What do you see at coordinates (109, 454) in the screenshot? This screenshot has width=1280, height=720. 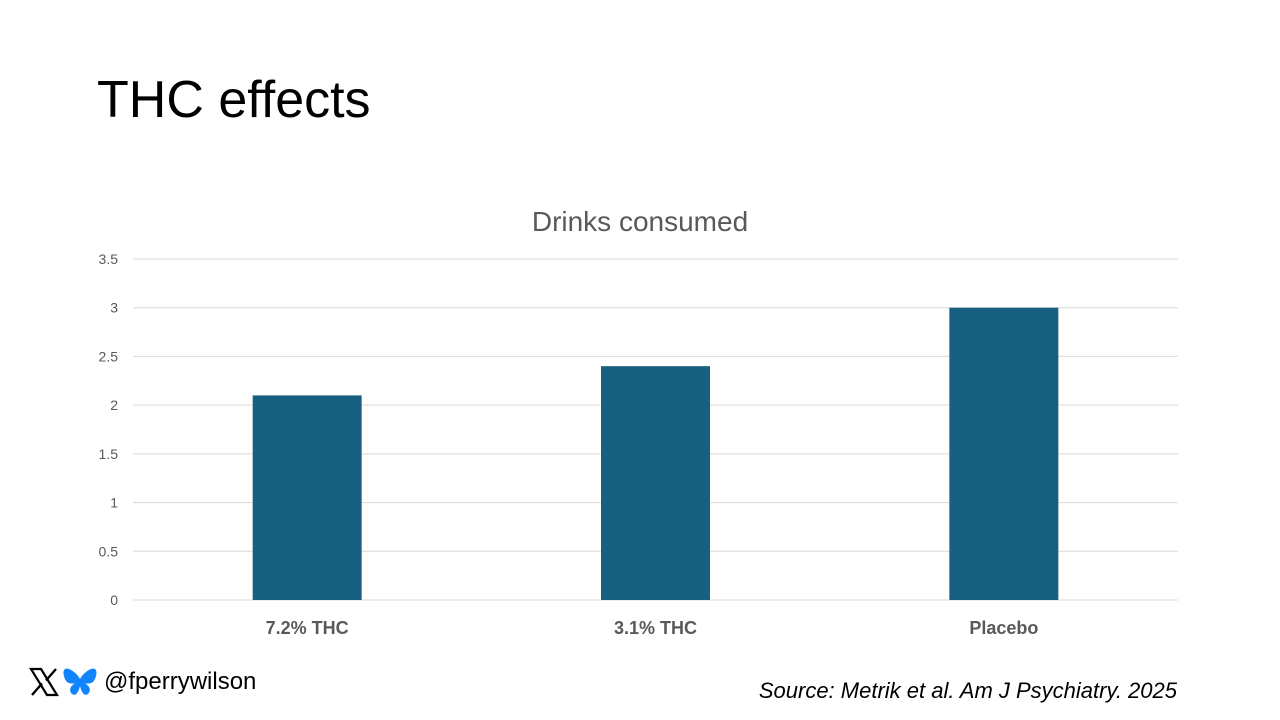 I see `y-tick-label: 1.5` at bounding box center [109, 454].